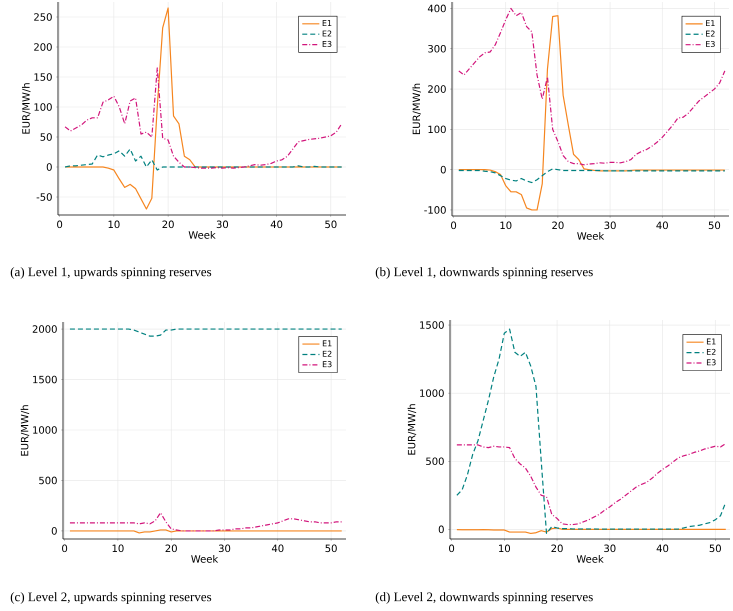 The image size is (733, 611). I want to click on text: (d) Level 2, downwards spinning reserves, so click(484, 598).